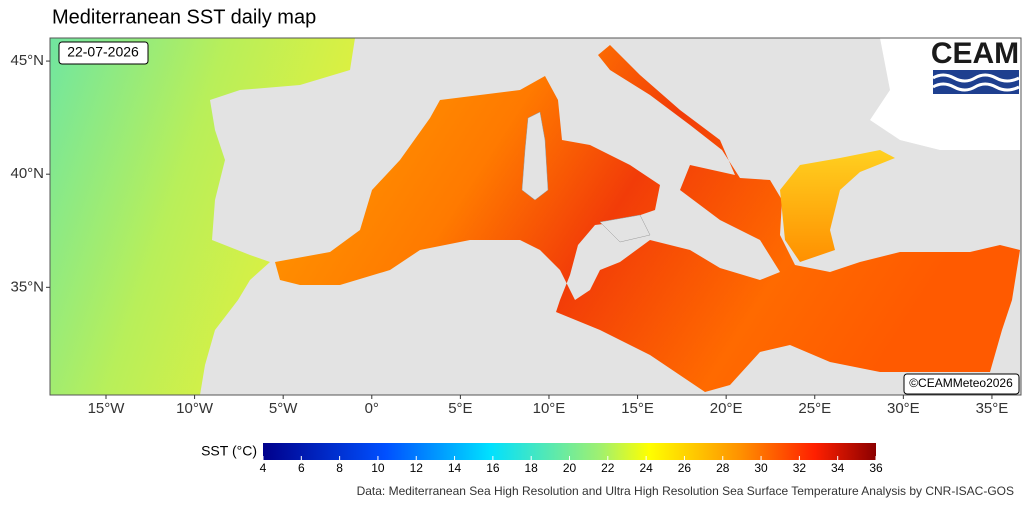 Image resolution: width=1024 pixels, height=513 pixels. I want to click on colorbar-tick-label: 16, so click(493, 468).